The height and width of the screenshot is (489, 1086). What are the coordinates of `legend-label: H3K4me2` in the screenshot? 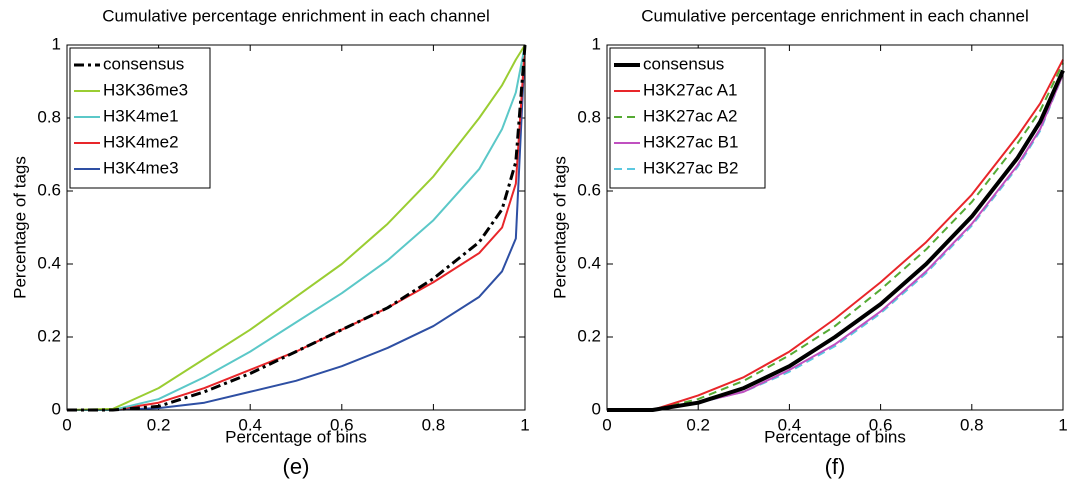 It's located at (141, 141).